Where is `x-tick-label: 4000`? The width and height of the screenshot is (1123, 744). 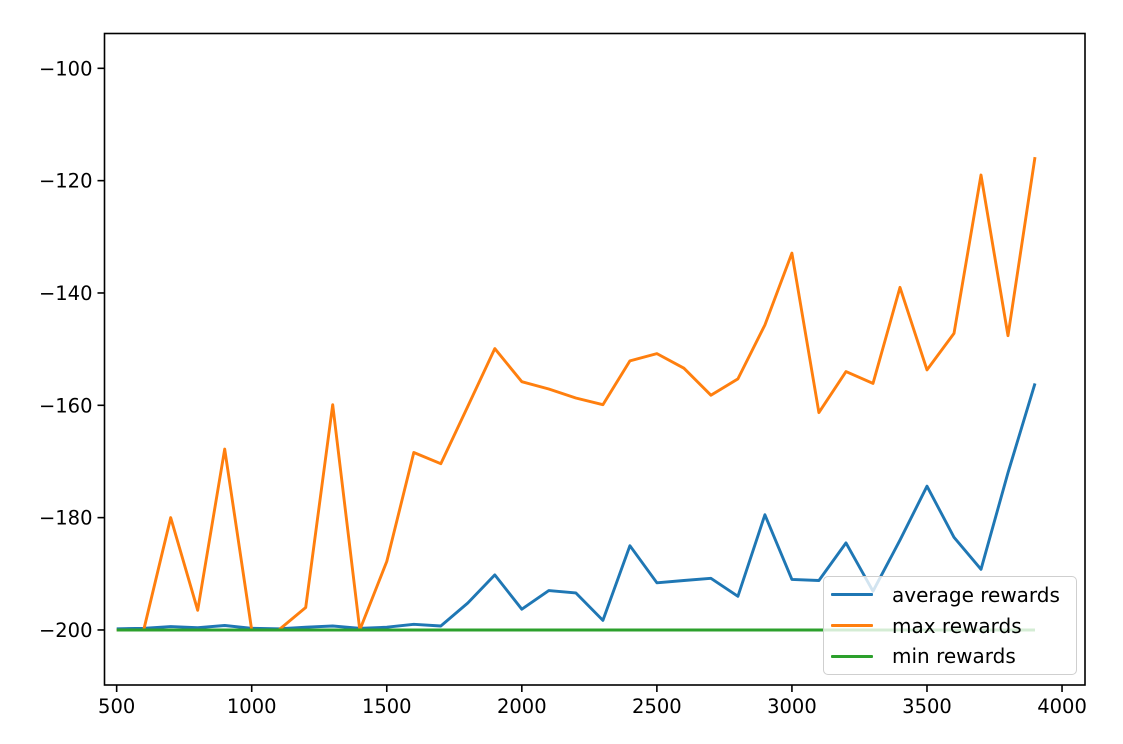
x-tick-label: 4000 is located at coordinates (1062, 706).